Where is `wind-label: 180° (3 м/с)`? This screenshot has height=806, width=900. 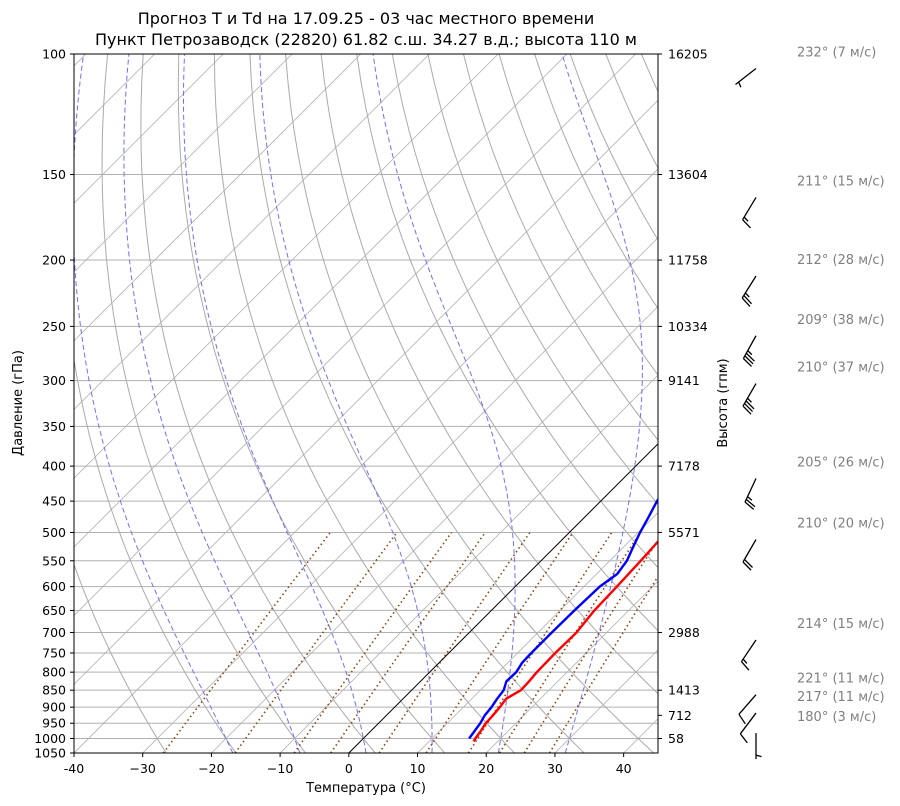
wind-label: 180° (3 м/с) is located at coordinates (836, 717).